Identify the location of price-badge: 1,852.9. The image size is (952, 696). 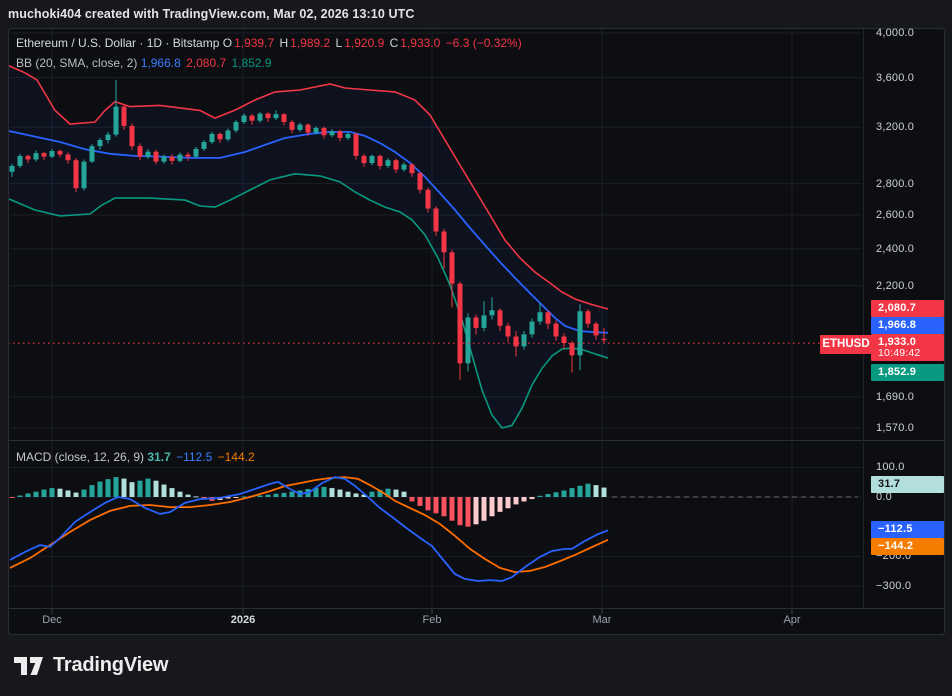
(907, 372).